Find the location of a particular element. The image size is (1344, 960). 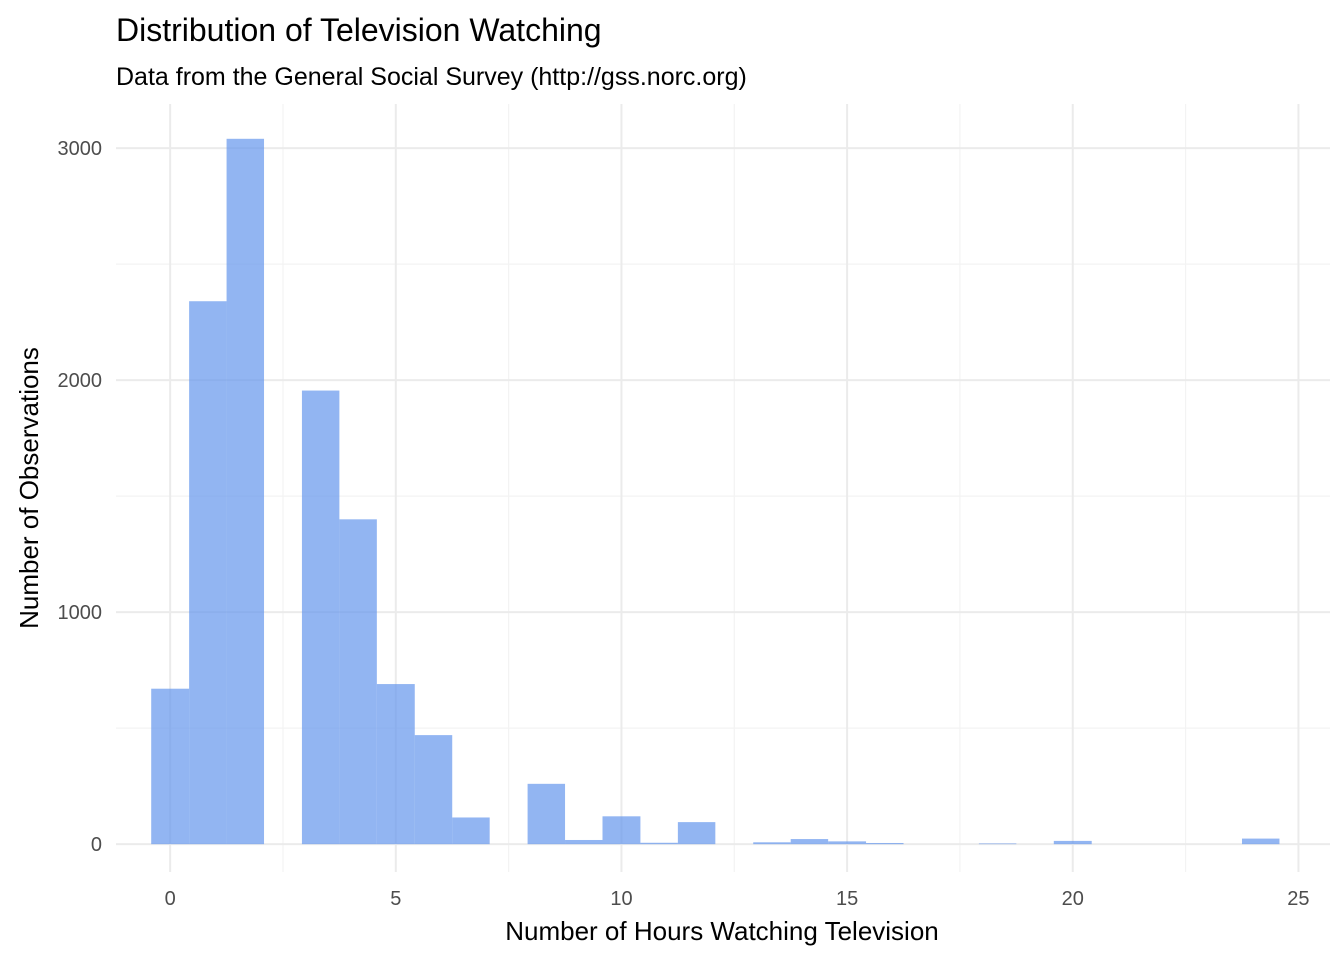

x-axis-ticks: 0 5 10 15 20 25 is located at coordinates (737, 899).